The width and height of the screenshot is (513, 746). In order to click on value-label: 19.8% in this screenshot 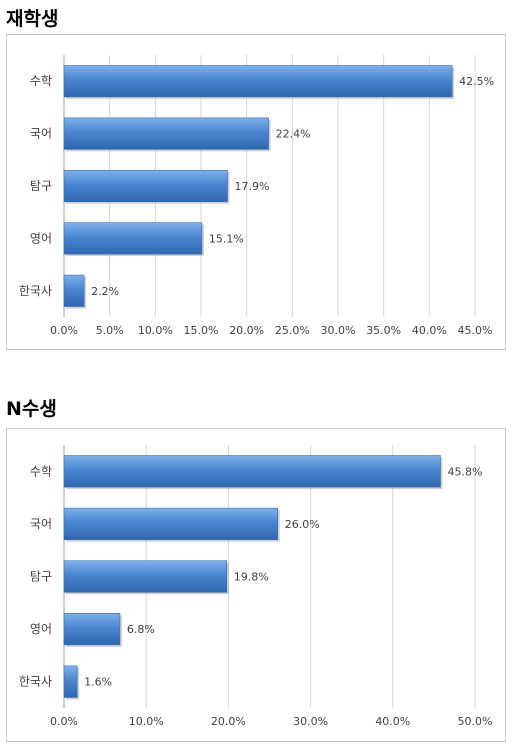, I will do `click(251, 577)`.